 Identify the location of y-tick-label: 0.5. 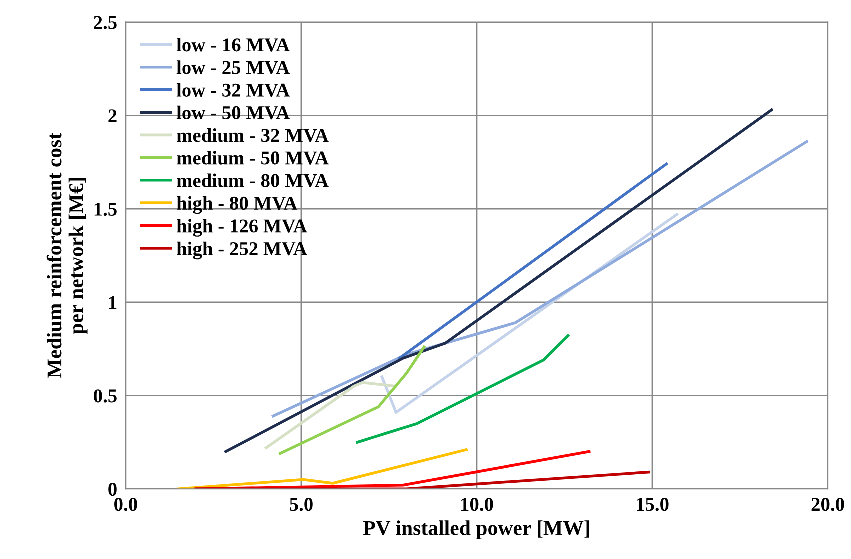
(105, 396).